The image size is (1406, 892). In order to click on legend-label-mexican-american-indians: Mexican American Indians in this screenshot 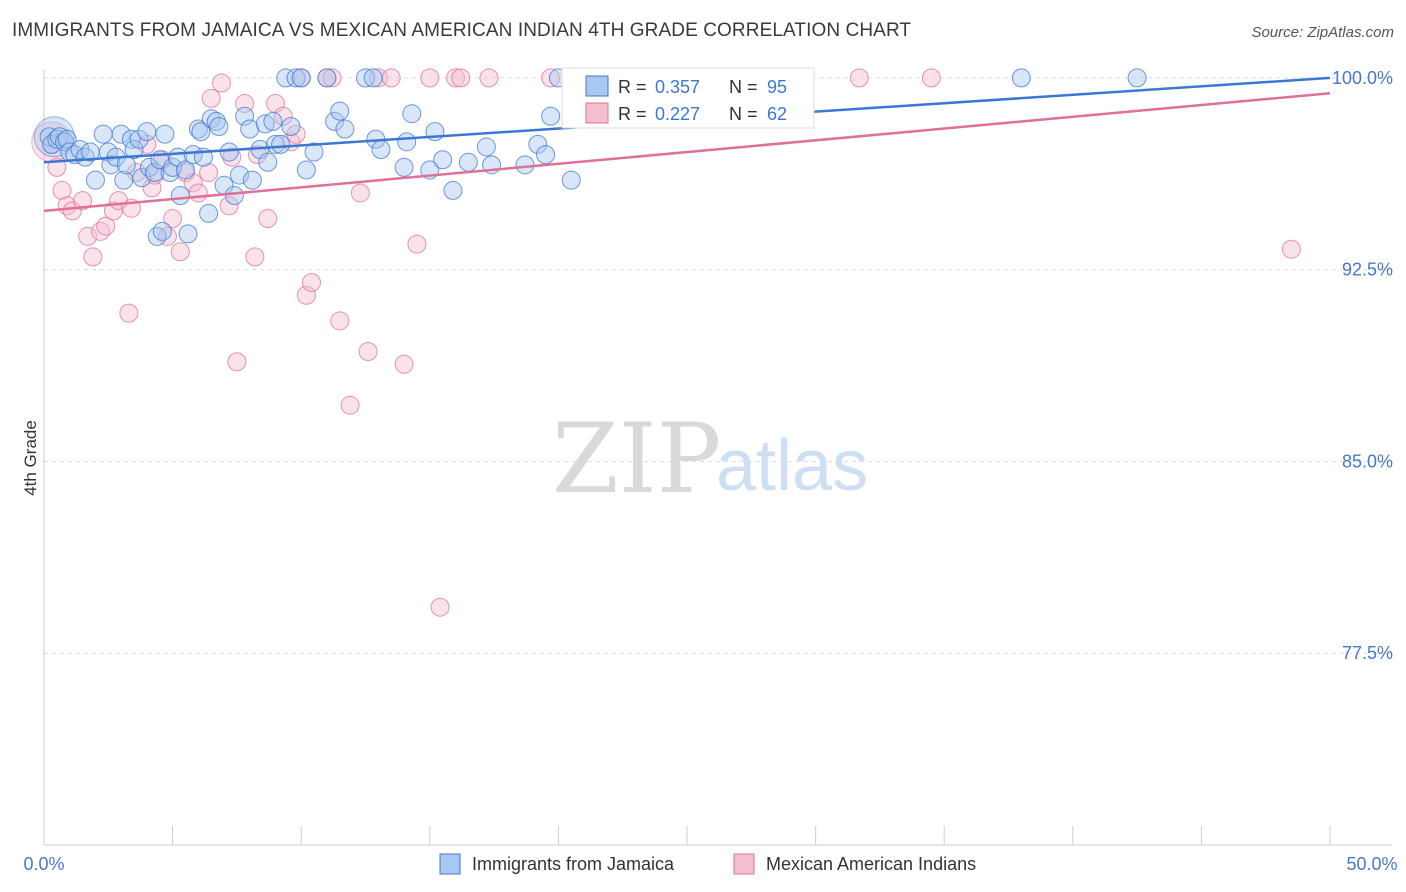, I will do `click(871, 864)`.